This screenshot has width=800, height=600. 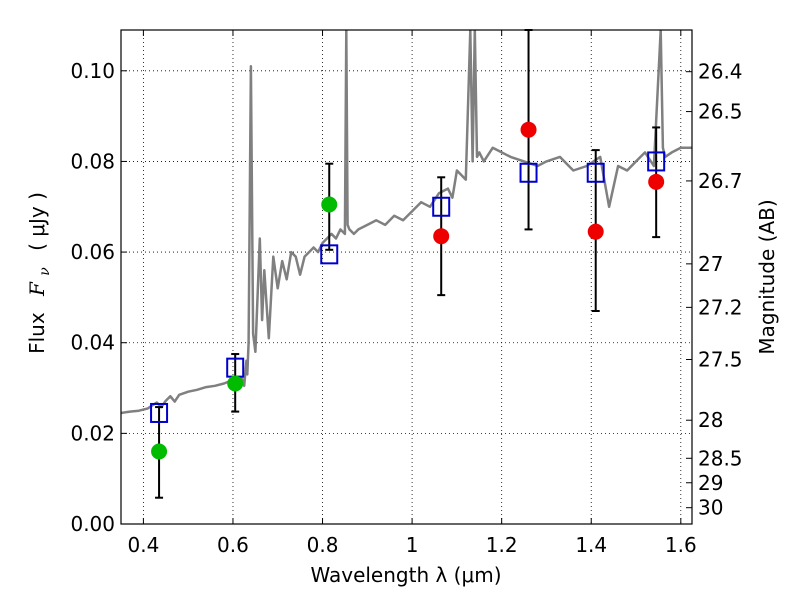 I want to click on magnitude-tick-label: 30, so click(x=710, y=508).